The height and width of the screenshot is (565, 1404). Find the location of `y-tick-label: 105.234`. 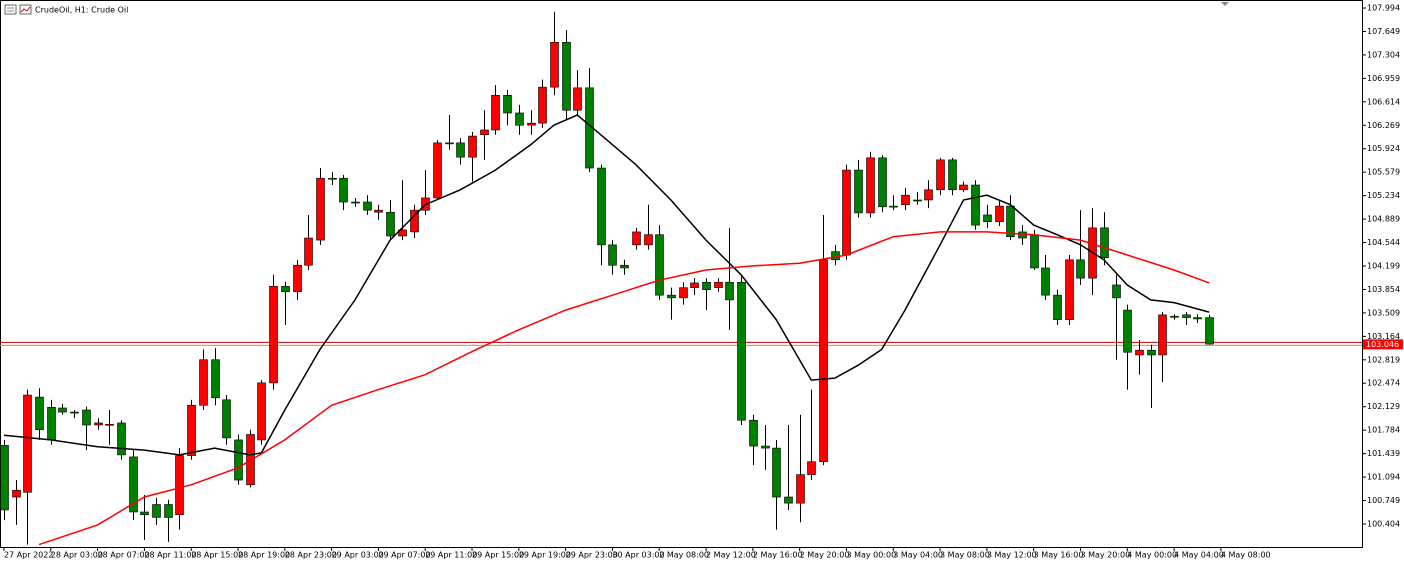

y-tick-label: 105.234 is located at coordinates (1383, 195).